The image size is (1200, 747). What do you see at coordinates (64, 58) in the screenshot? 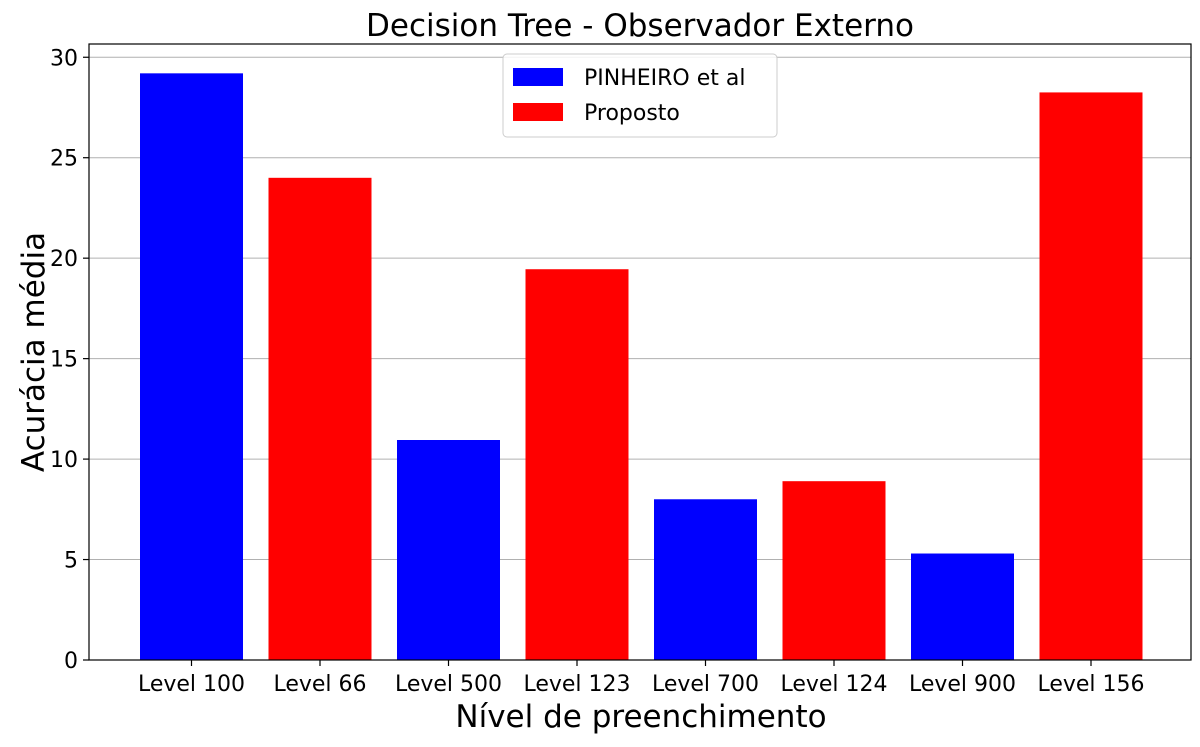
I see `y-tick-label: 30` at bounding box center [64, 58].